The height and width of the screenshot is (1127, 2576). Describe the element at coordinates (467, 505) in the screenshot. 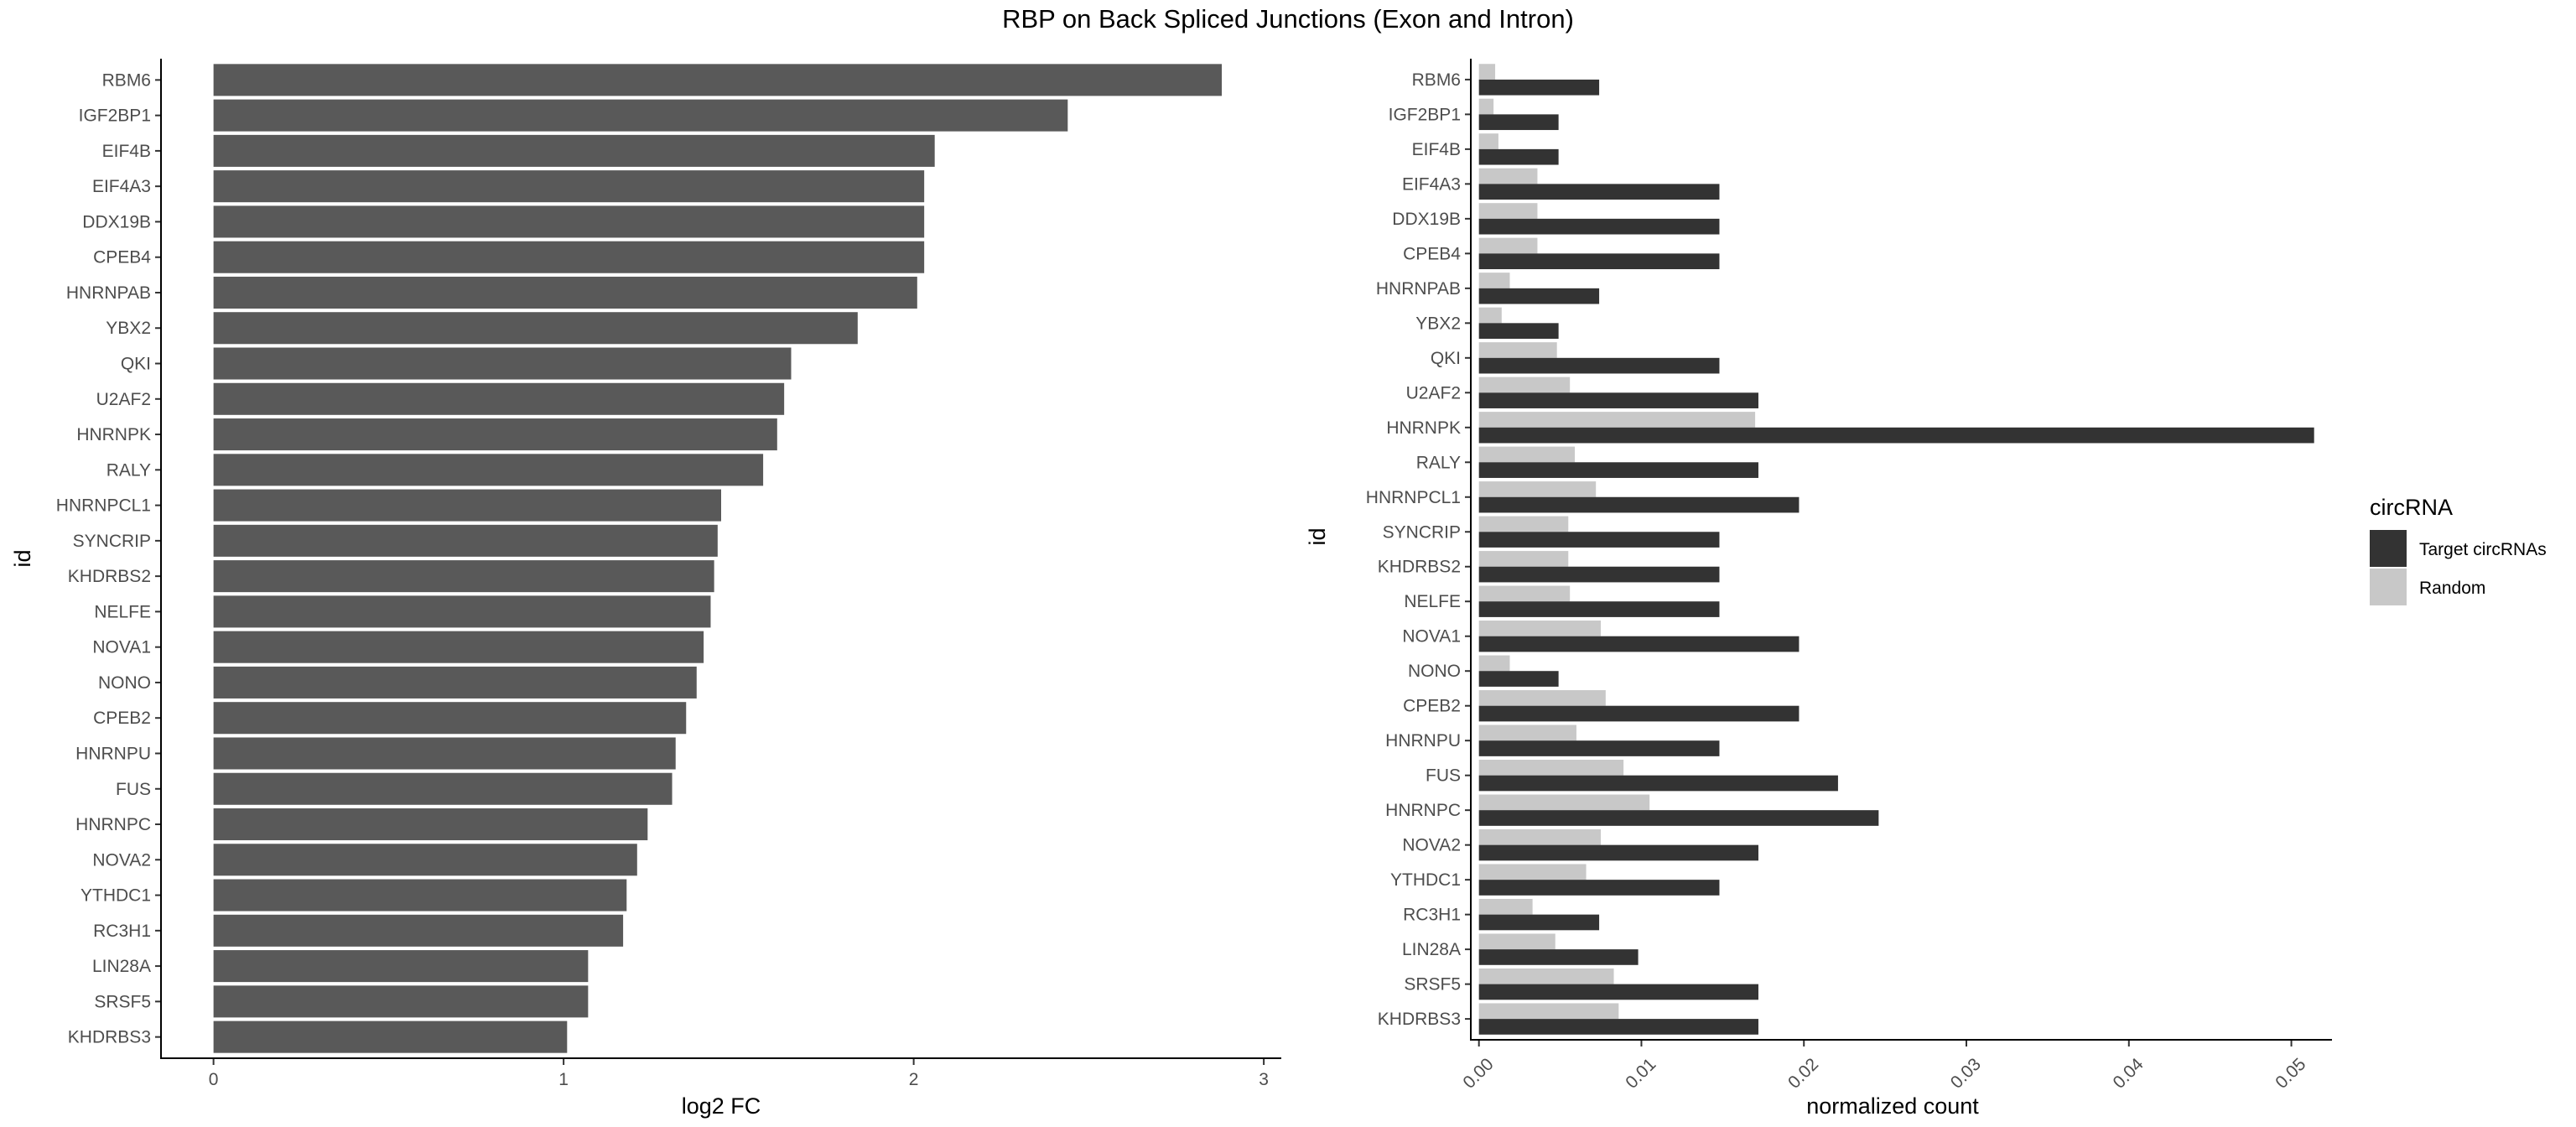

I see `log2fc-bar-hnrnpcl1` at that location.